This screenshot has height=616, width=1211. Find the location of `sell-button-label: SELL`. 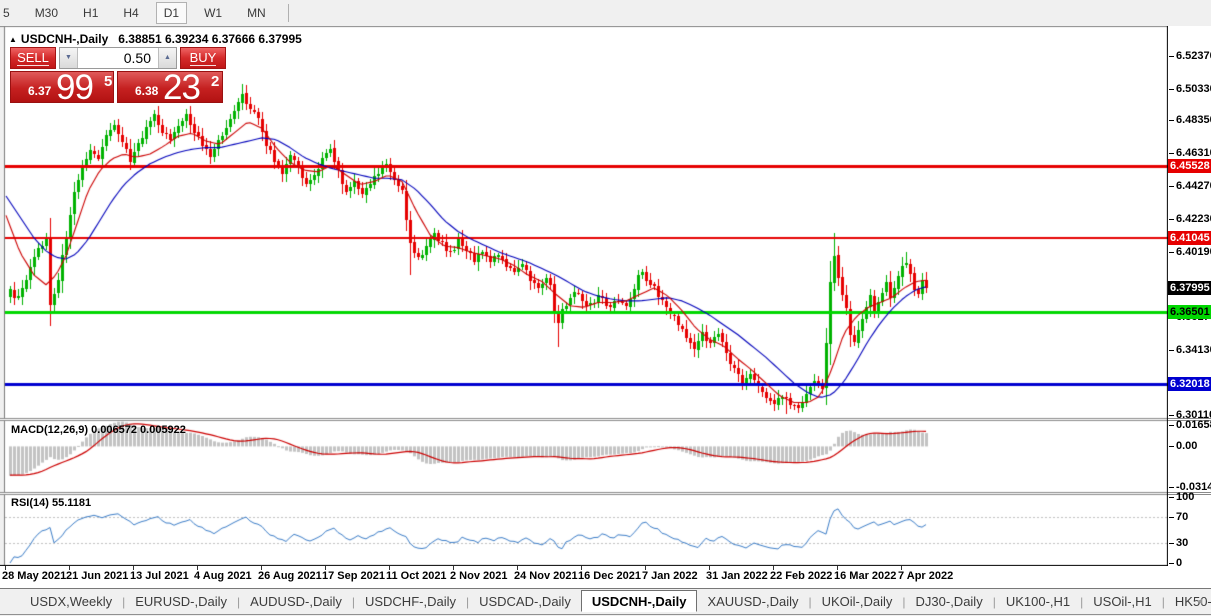

sell-button-label: SELL is located at coordinates (33, 58).